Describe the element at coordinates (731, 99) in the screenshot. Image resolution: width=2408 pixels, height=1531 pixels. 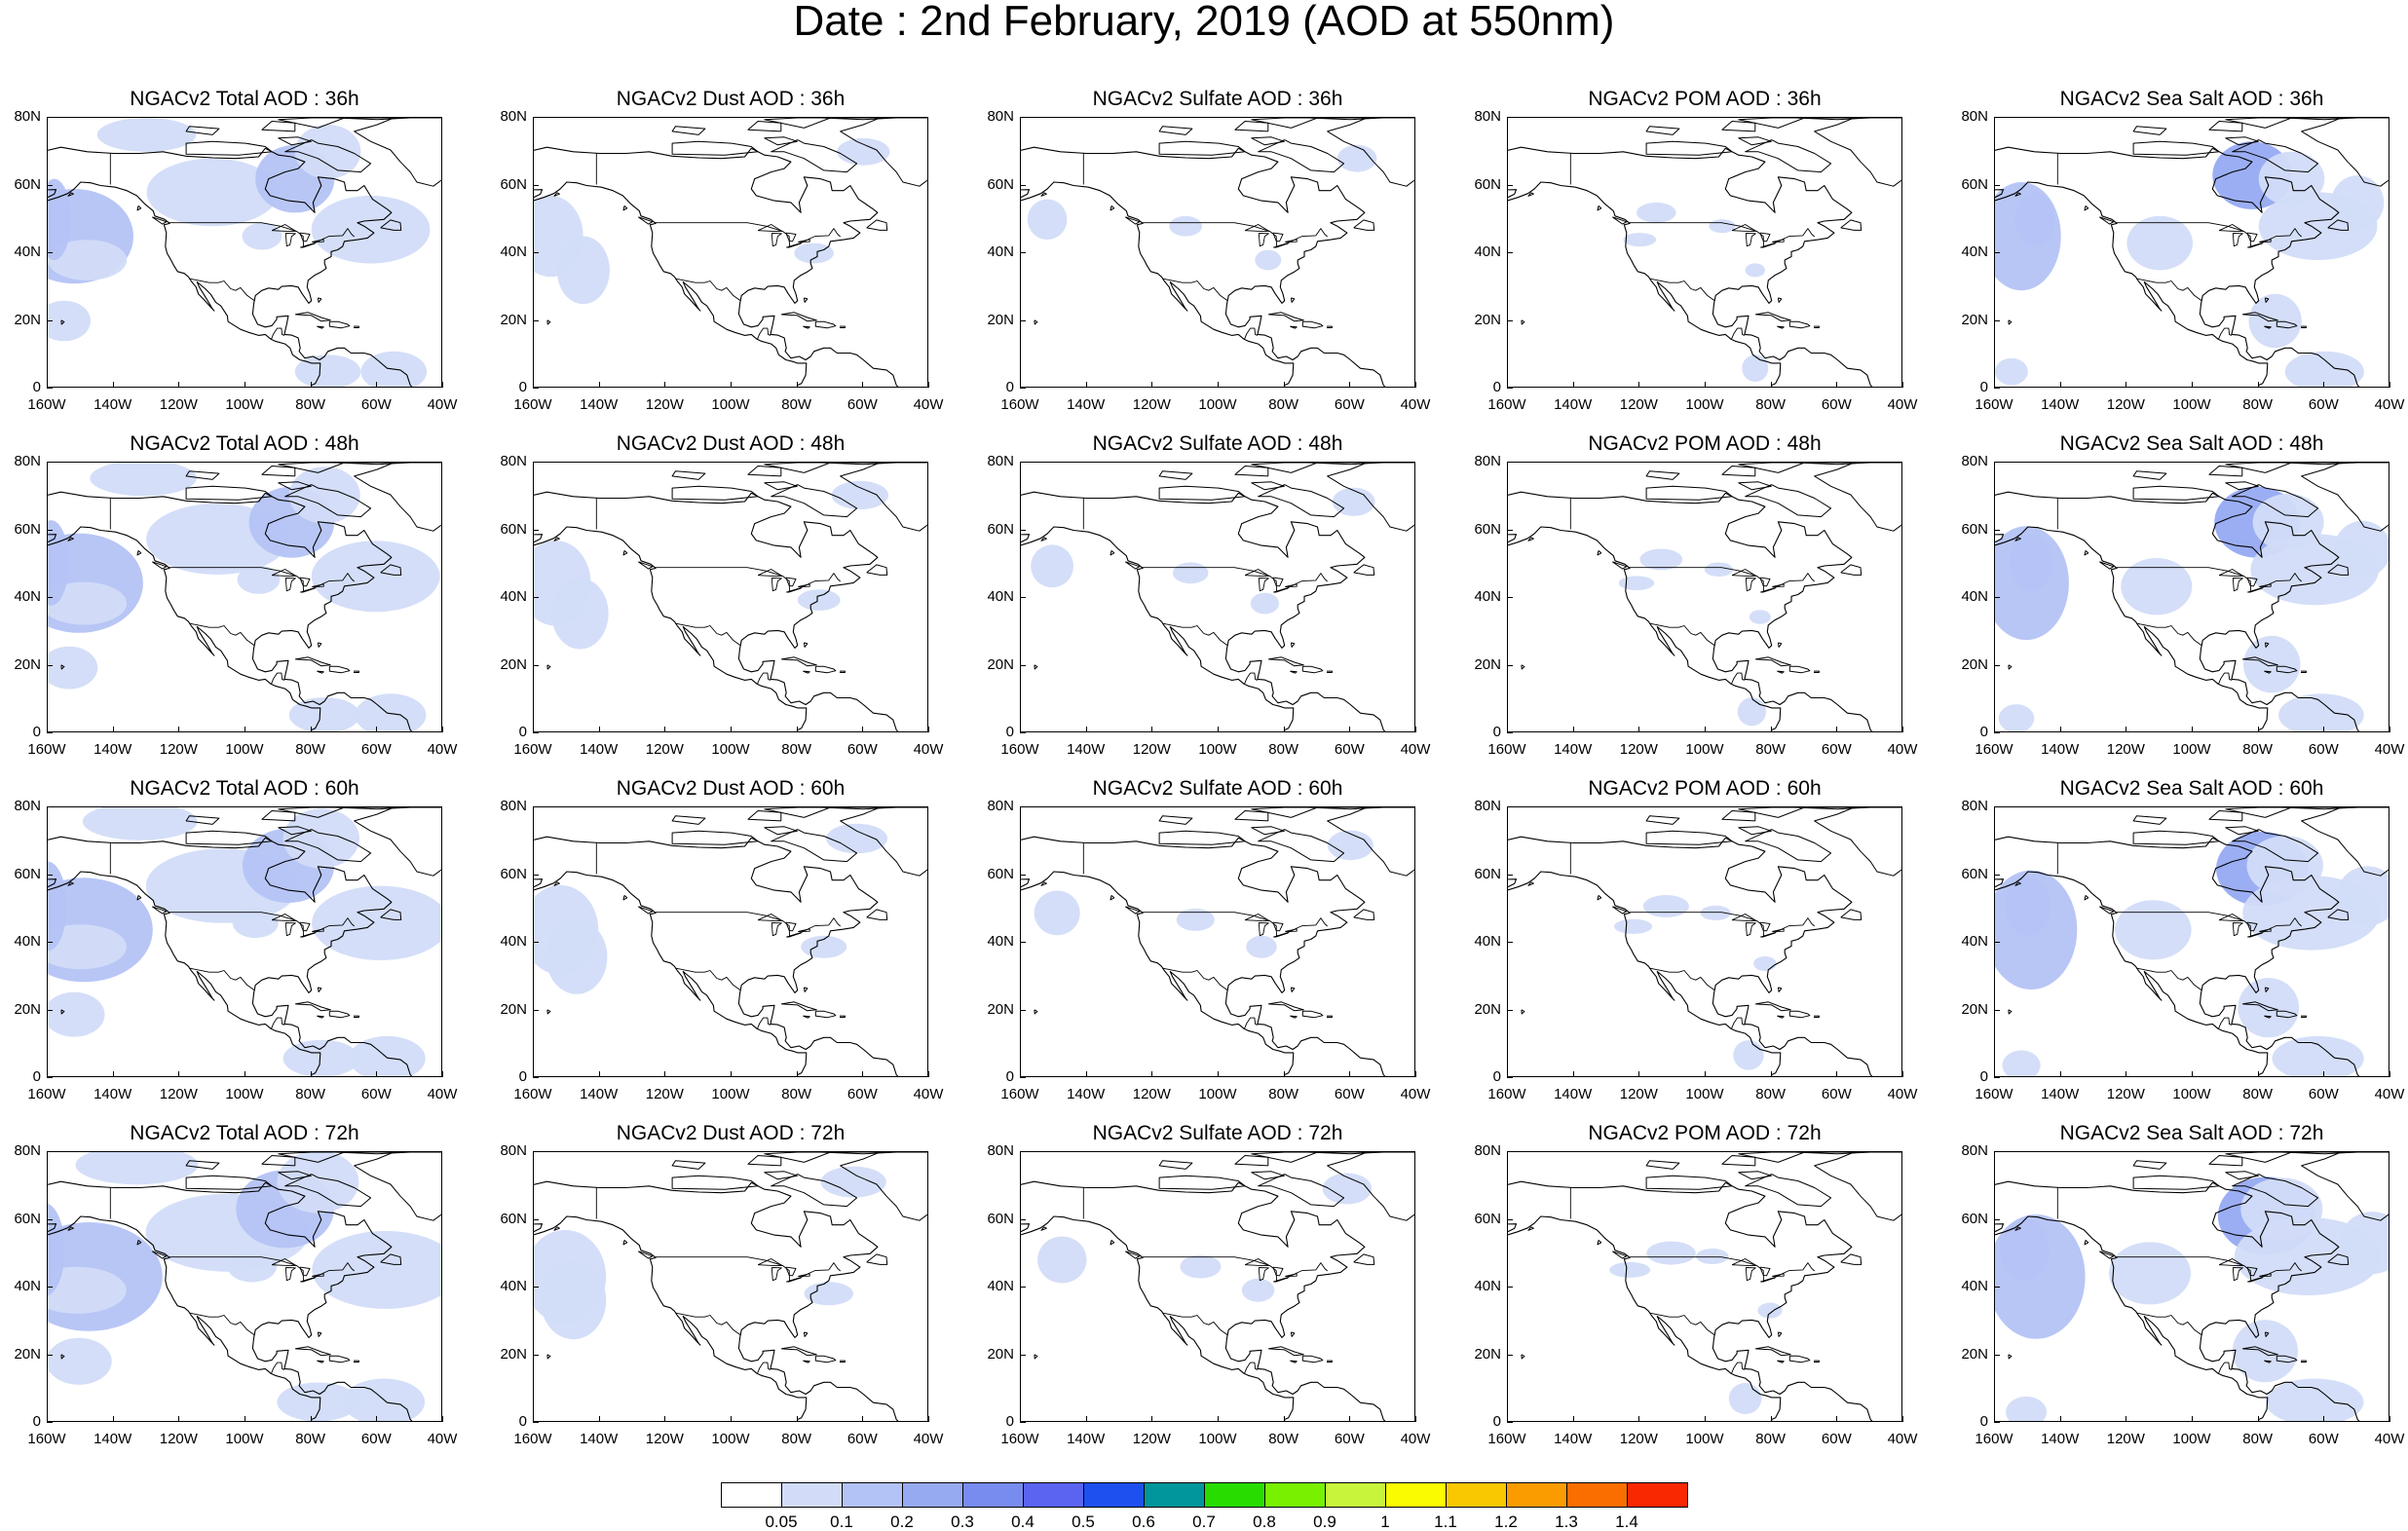
I see `panel-title: NGACv2 Dust AOD : 36h` at that location.